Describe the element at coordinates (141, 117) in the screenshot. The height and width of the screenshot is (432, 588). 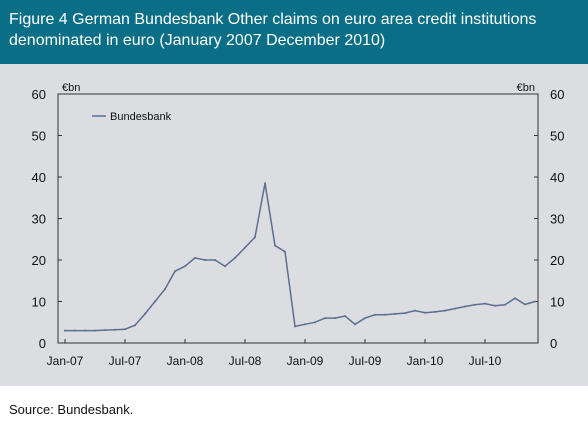
I see `legend-label: Bundesbank` at that location.